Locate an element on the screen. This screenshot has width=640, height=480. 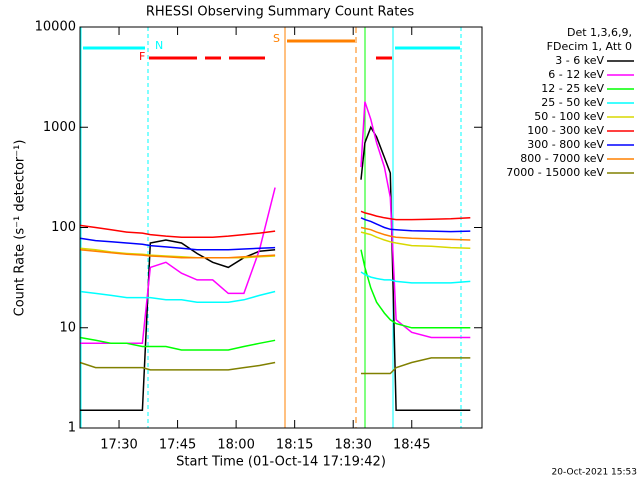
legend-label: 7000 - 15000 keV is located at coordinates (555, 172).